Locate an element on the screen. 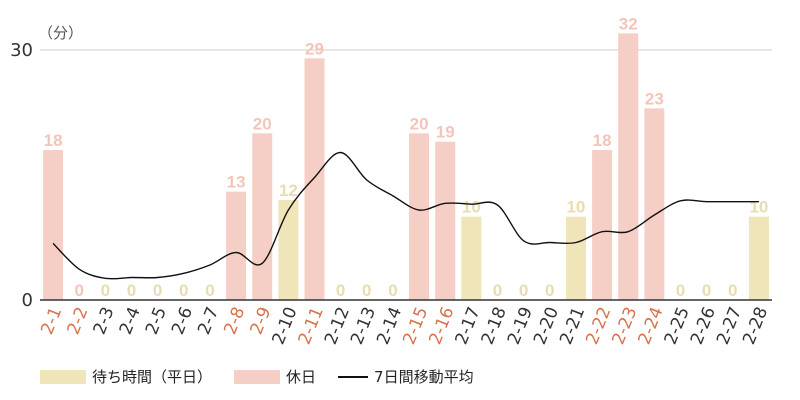 The width and height of the screenshot is (800, 400). x-tick-2-6: 2-6 is located at coordinates (182, 320).